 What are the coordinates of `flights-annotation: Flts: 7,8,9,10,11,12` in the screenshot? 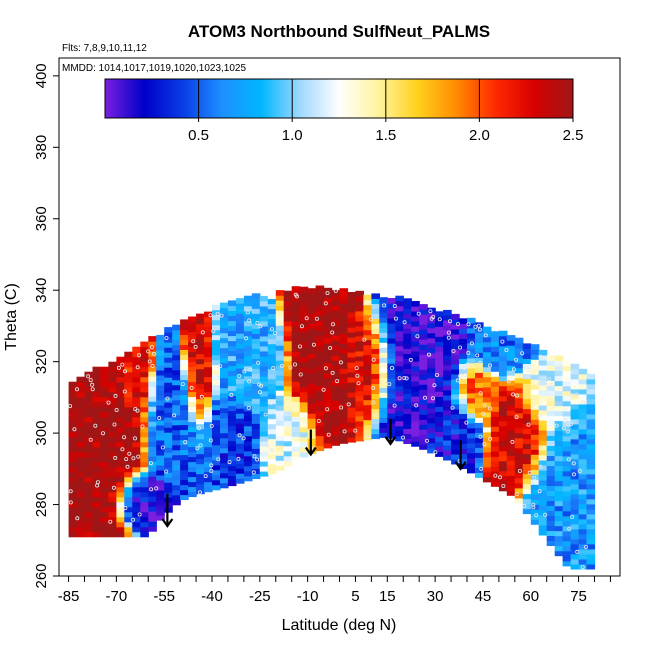 It's located at (104, 48).